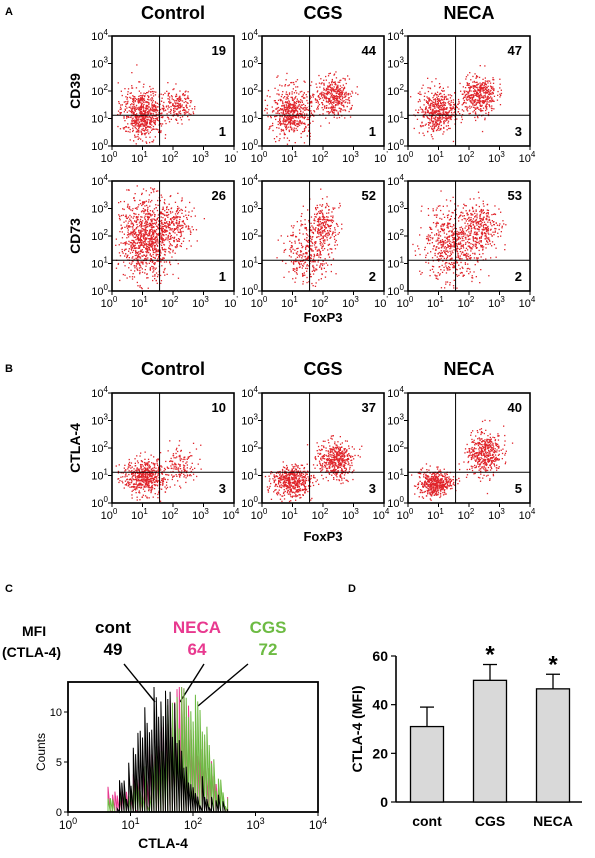 Image resolution: width=595 pixels, height=858 pixels. What do you see at coordinates (395, 90) in the screenshot?
I see `y-tick-label: 102` at bounding box center [395, 90].